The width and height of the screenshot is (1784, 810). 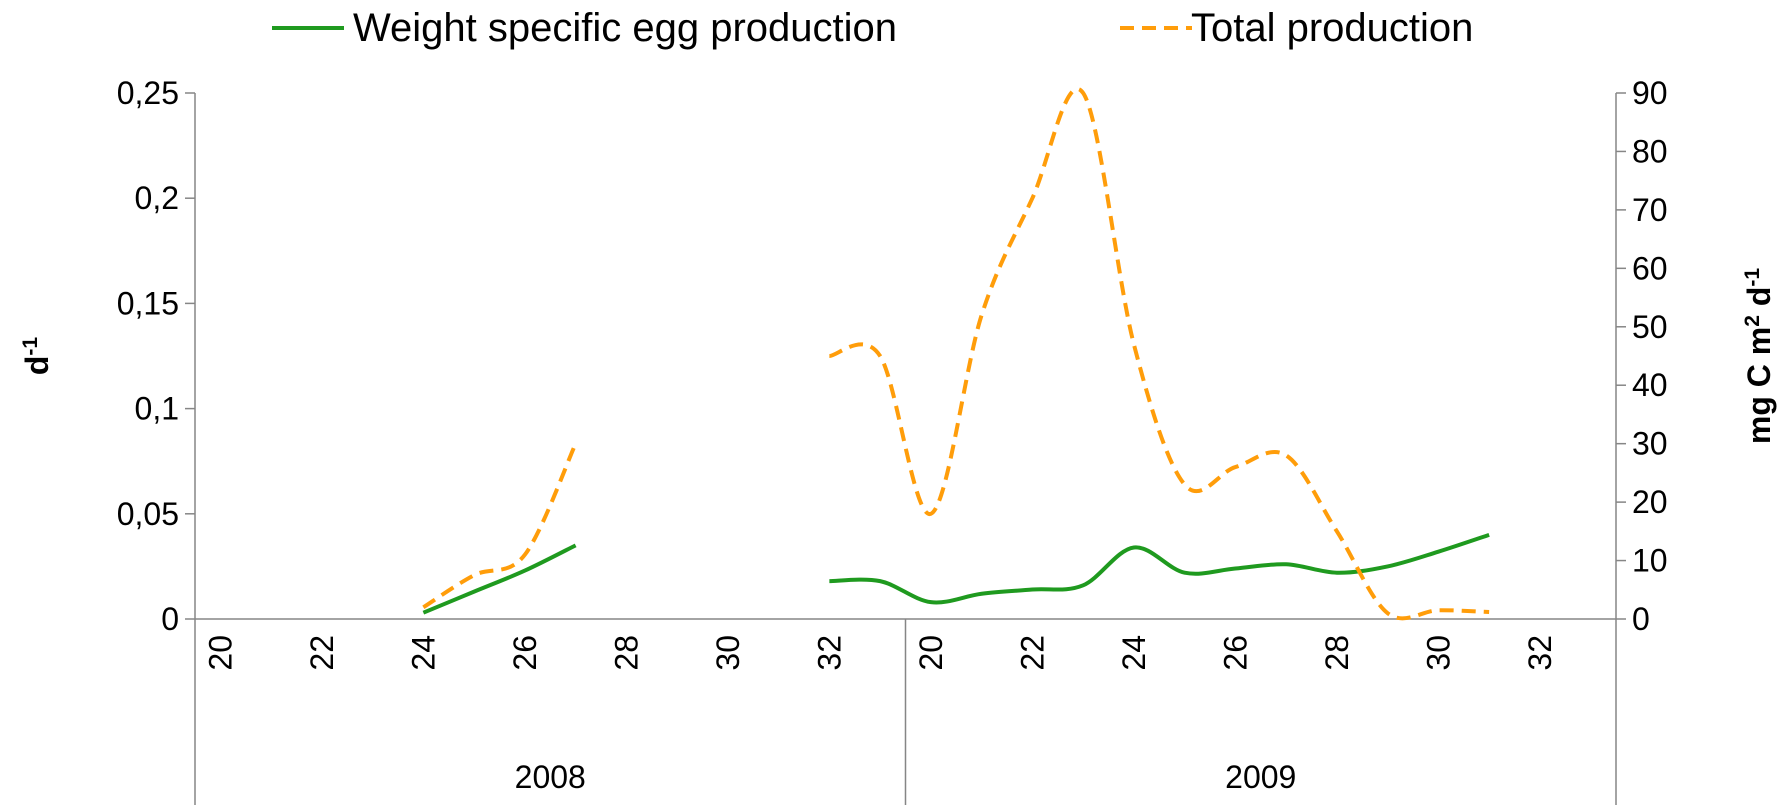 What do you see at coordinates (1650, 502) in the screenshot?
I see `y2-tick-label: 20` at bounding box center [1650, 502].